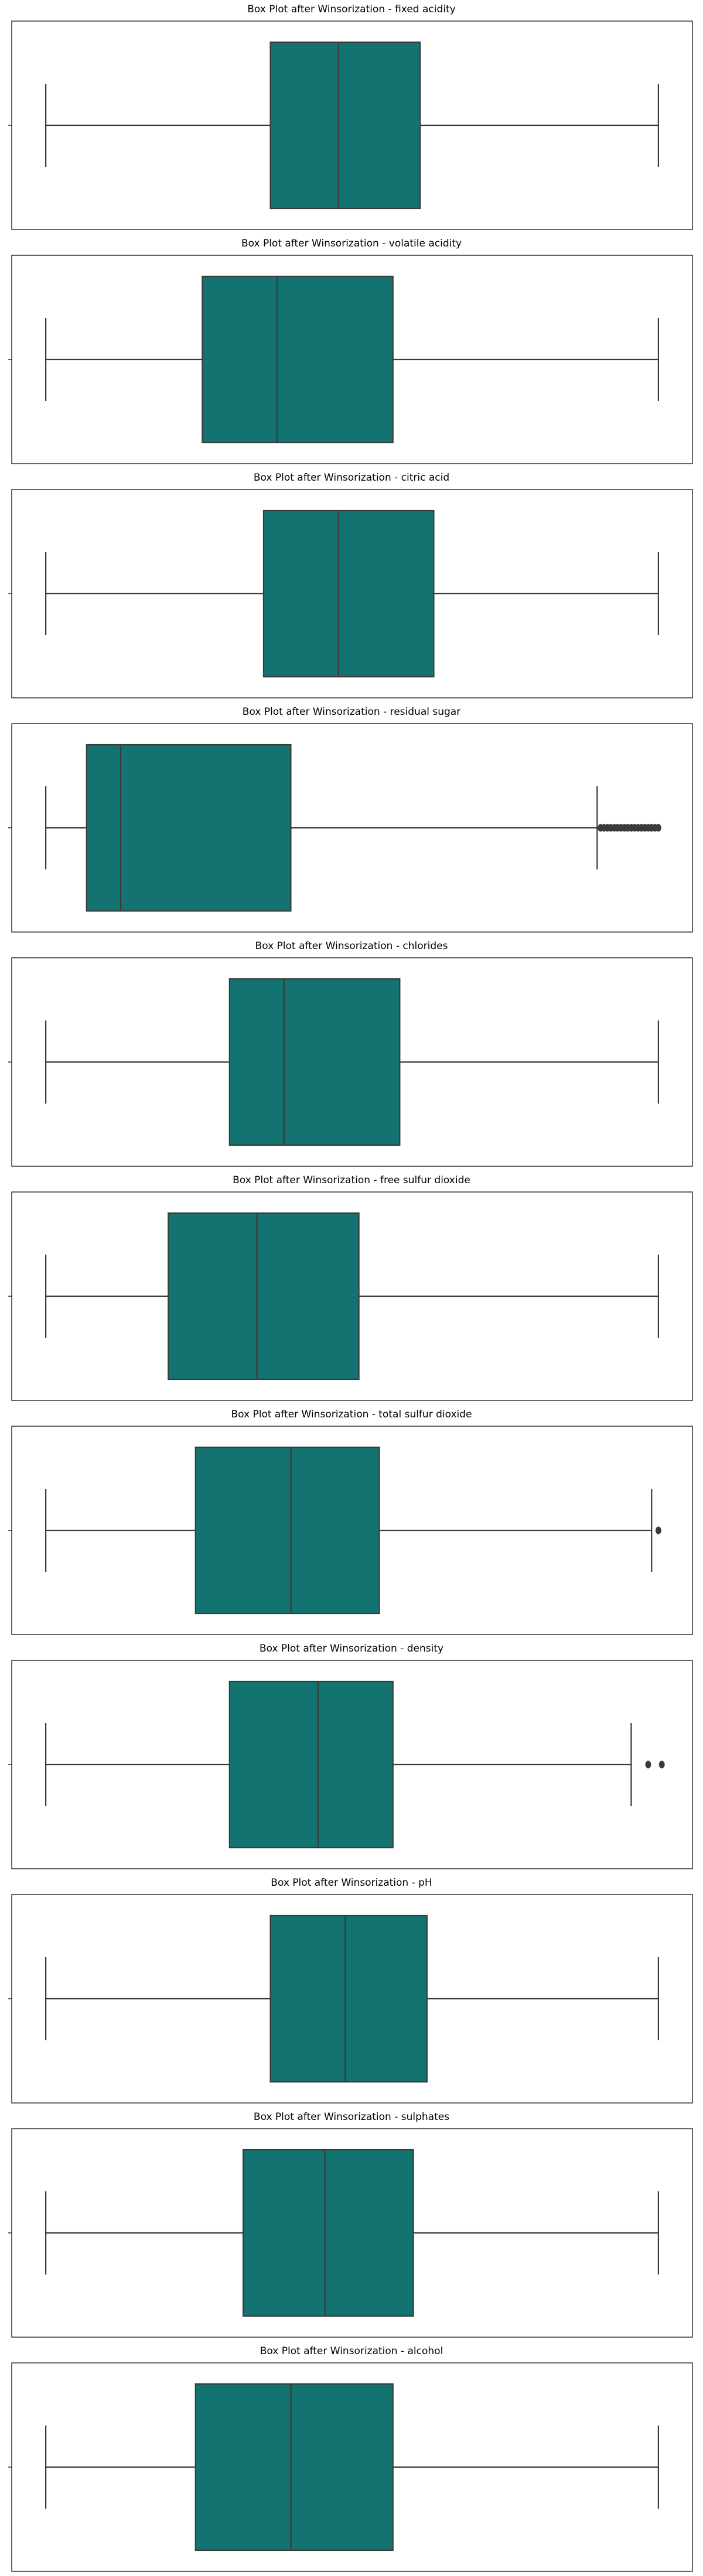 This screenshot has height=2576, width=703. What do you see at coordinates (351, 946) in the screenshot?
I see `chart-title: Box Plot after Winsorization - chlorides` at bounding box center [351, 946].